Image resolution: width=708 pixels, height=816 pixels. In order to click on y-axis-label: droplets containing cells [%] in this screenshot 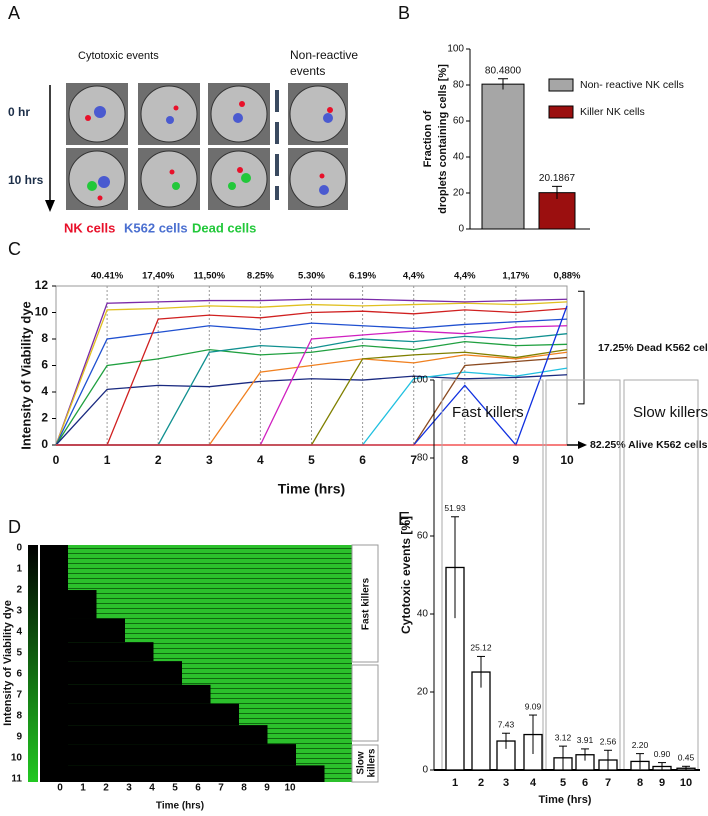, I will do `click(443, 139)`.